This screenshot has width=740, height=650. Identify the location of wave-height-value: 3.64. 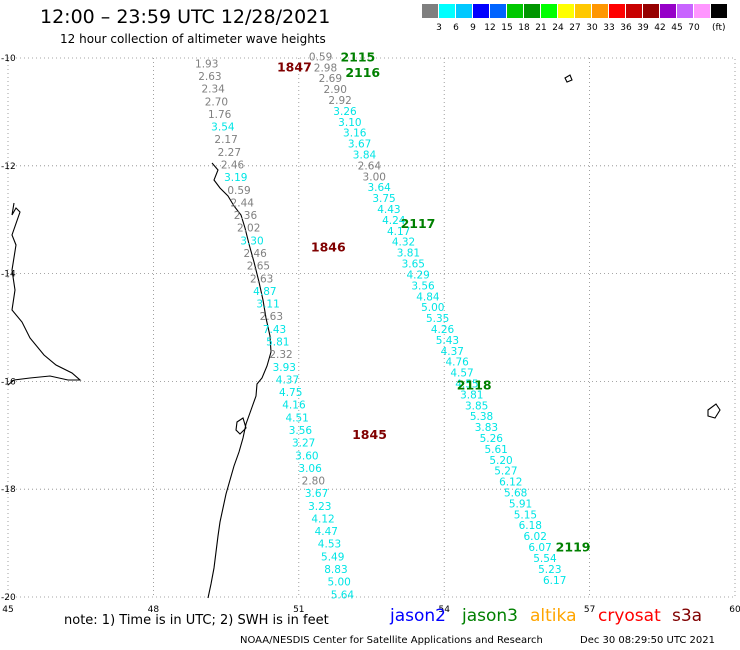
(379, 188).